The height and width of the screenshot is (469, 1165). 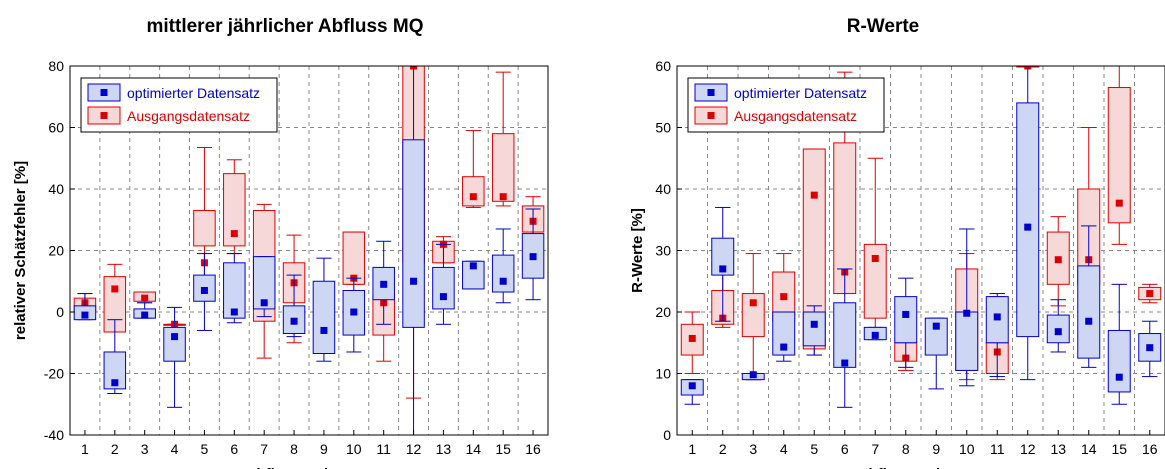 What do you see at coordinates (663, 66) in the screenshot?
I see `y-tick-label: 60` at bounding box center [663, 66].